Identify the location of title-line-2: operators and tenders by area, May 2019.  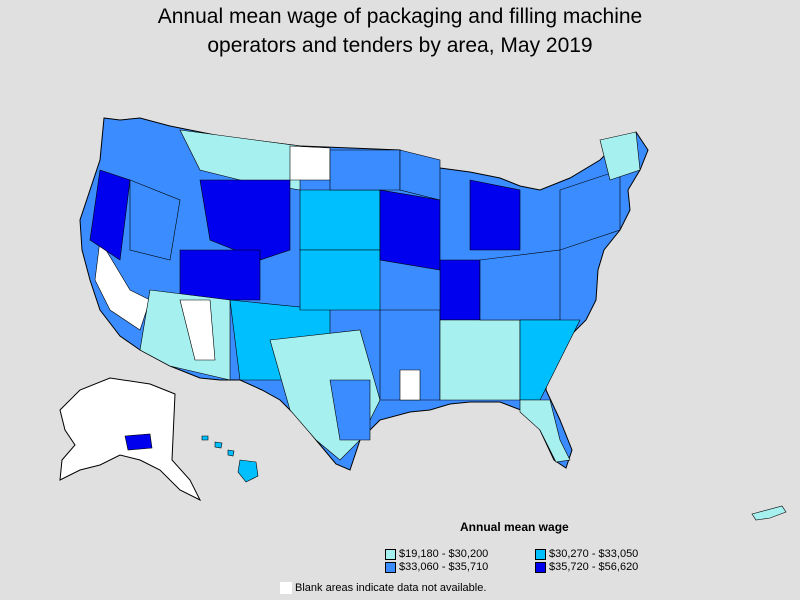
(400, 45).